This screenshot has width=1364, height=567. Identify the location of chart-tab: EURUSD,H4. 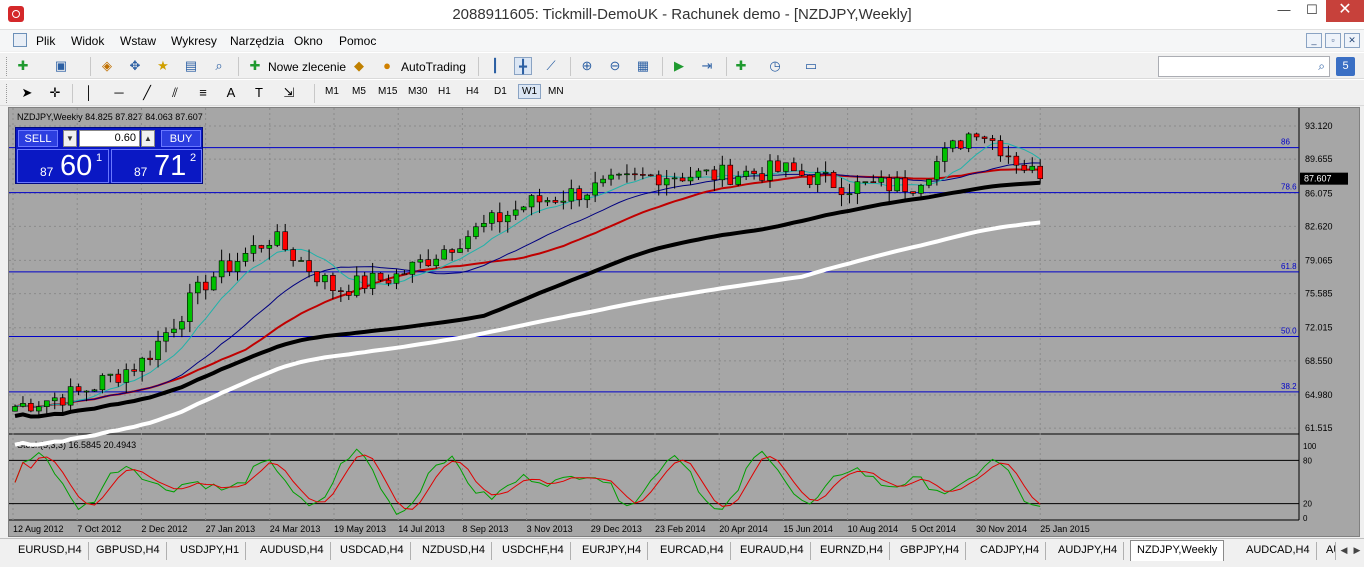
(50, 551).